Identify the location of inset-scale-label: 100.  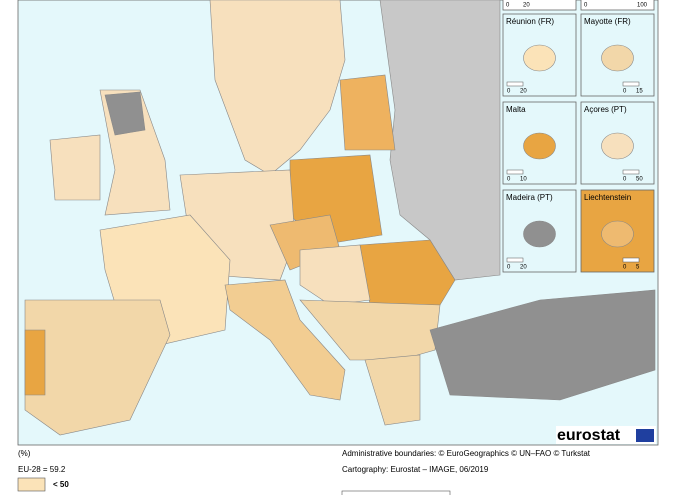
(642, 6).